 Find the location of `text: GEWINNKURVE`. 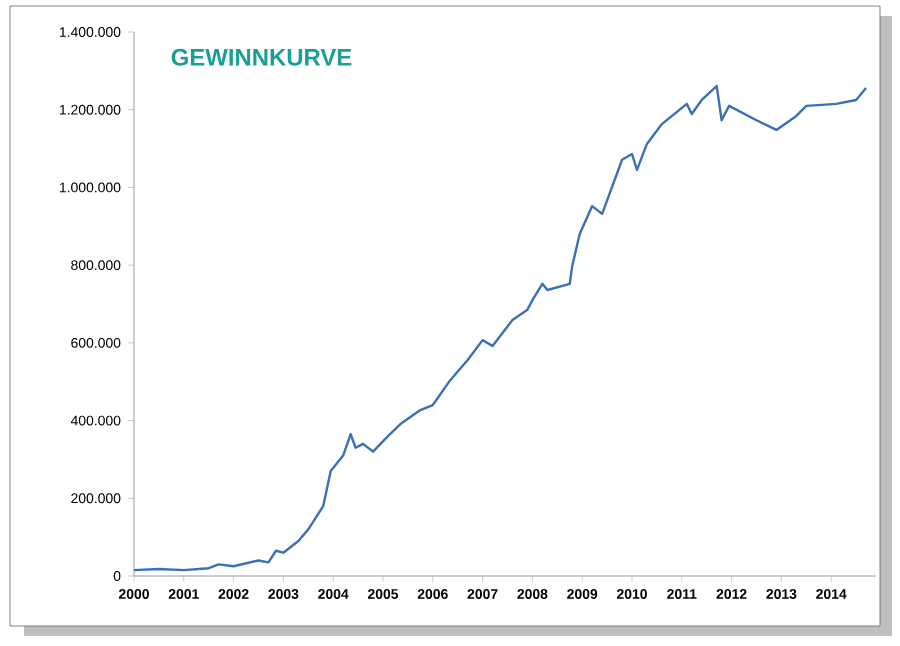

text: GEWINNKURVE is located at coordinates (261, 57).